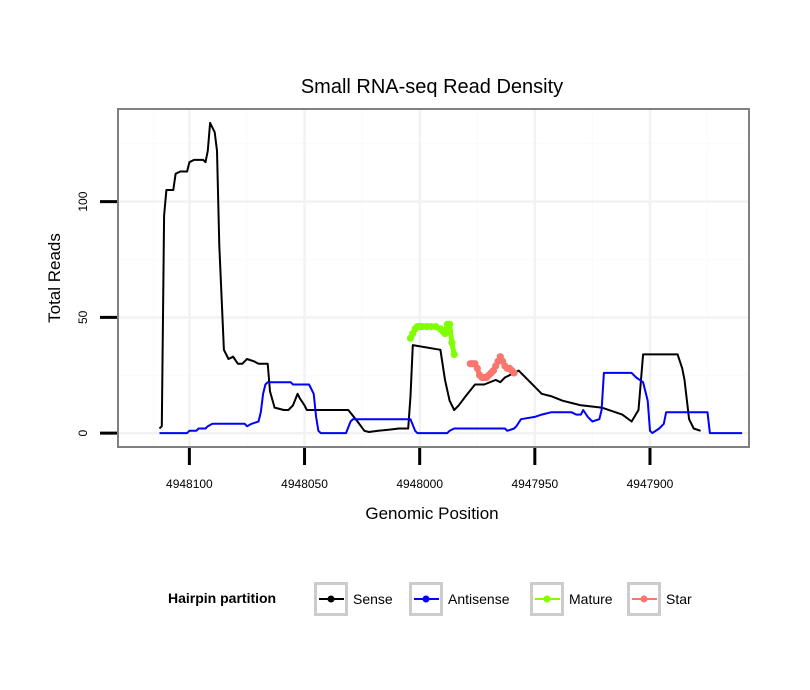 This screenshot has width=810, height=690. I want to click on x-tick-label: 4948050, so click(304, 484).